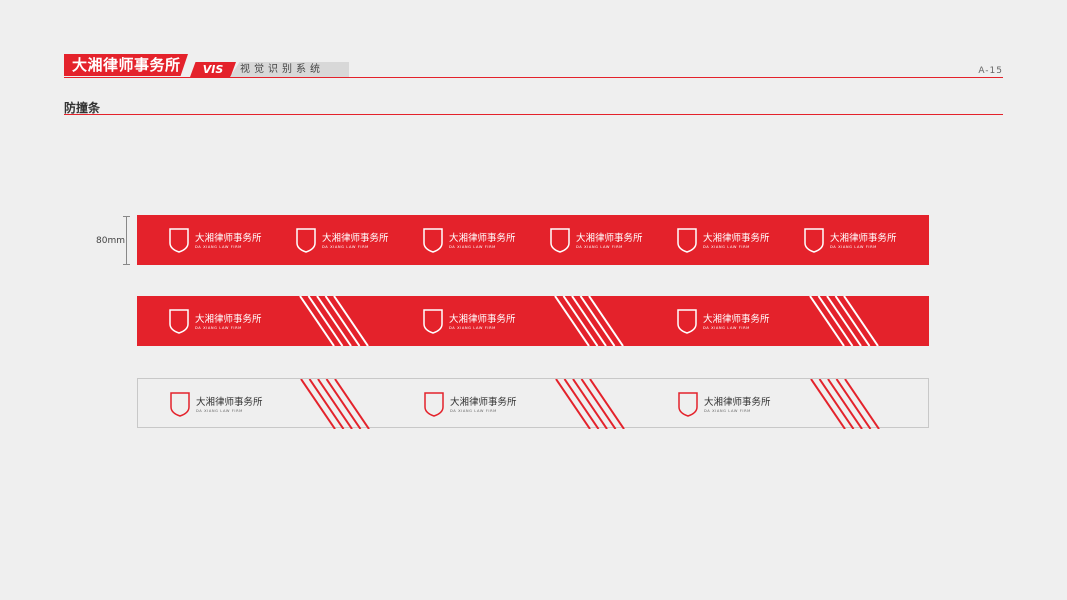 This screenshot has height=600, width=1067. I want to click on system-label: 视觉识别系统, so click(289, 69).